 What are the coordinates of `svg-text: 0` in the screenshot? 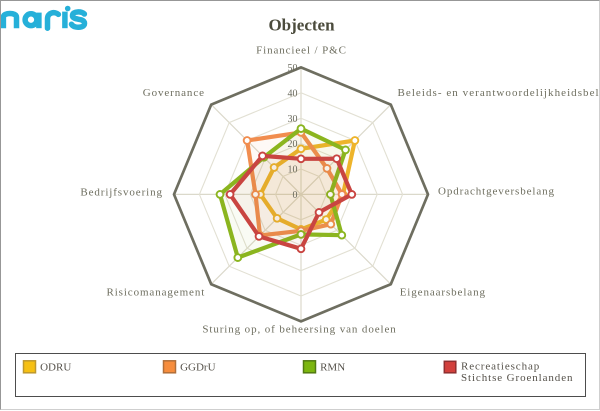 It's located at (295, 195).